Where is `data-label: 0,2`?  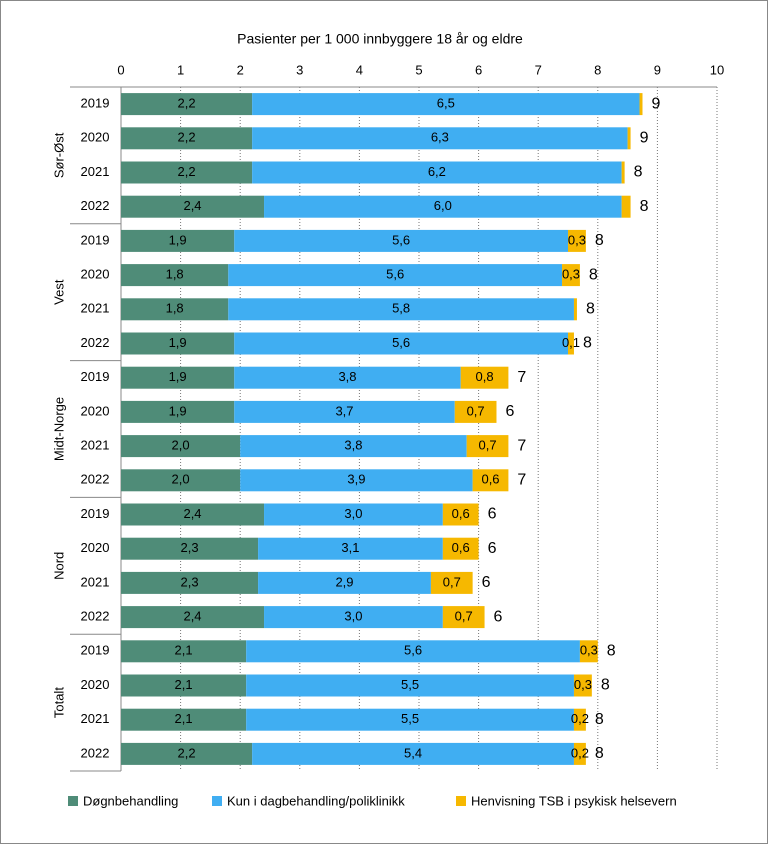 data-label: 0,2 is located at coordinates (580, 752).